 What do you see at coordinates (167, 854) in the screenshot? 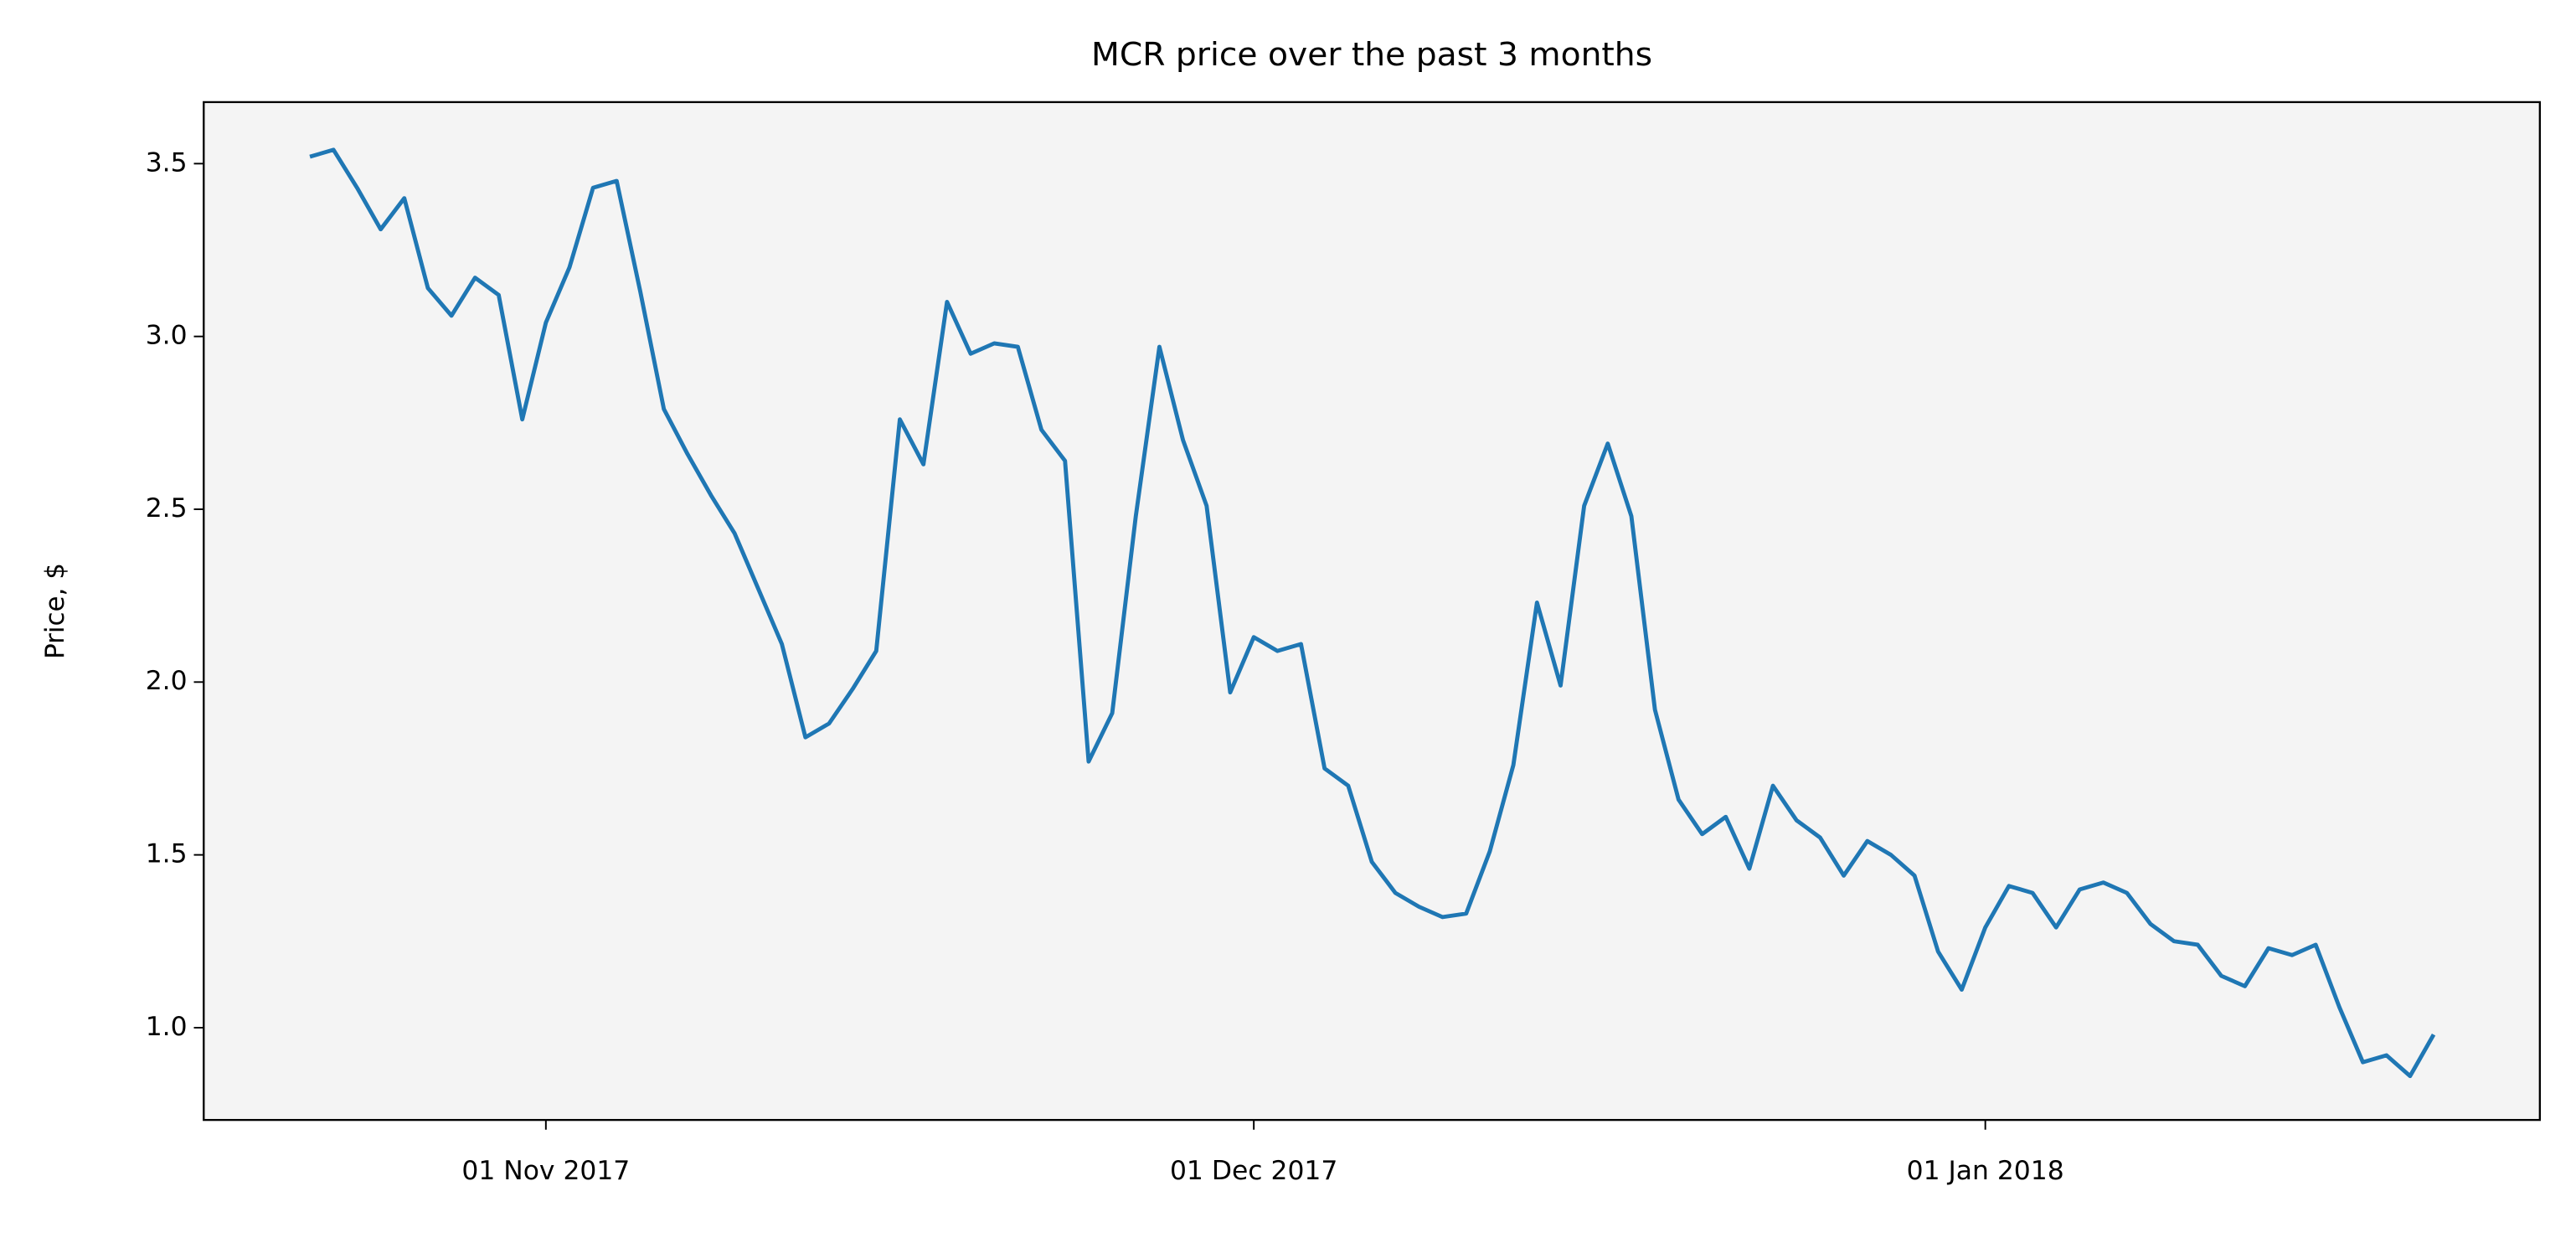
I see `y-tick-label: 1.5` at bounding box center [167, 854].